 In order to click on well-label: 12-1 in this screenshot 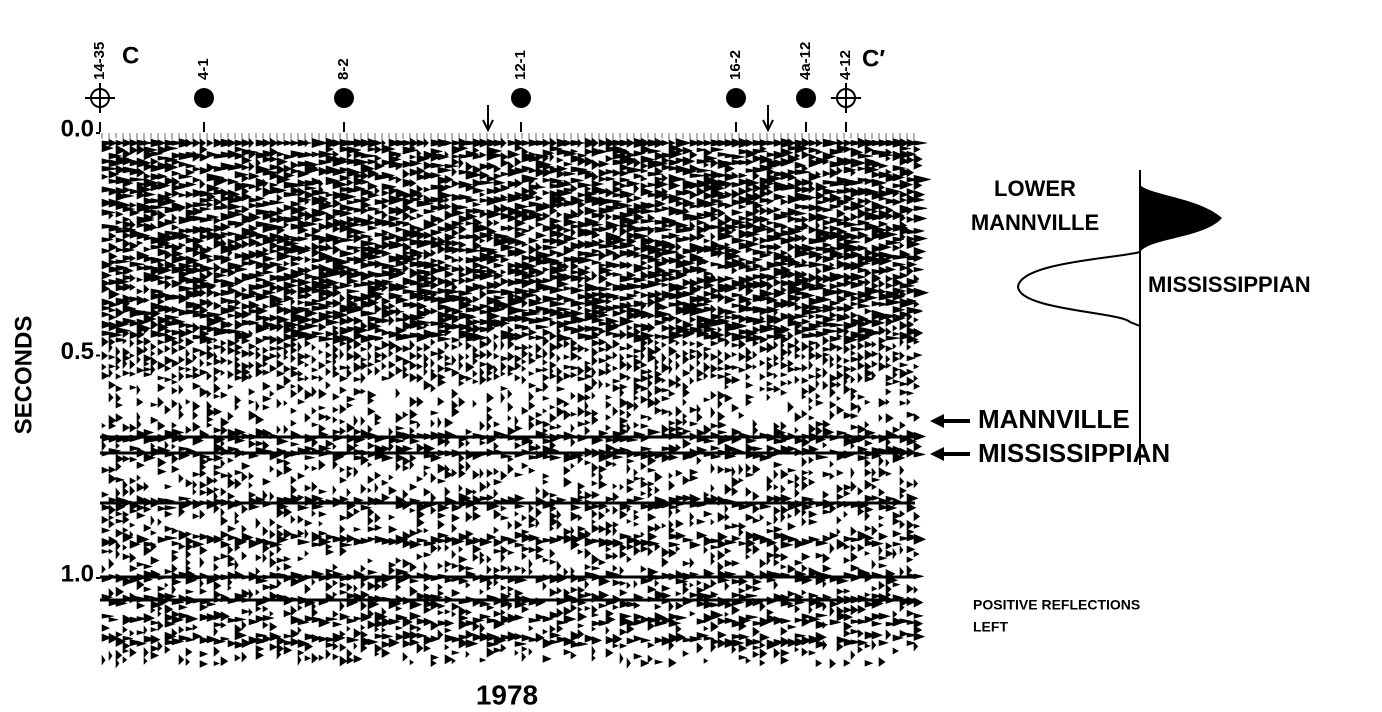, I will do `click(520, 65)`.